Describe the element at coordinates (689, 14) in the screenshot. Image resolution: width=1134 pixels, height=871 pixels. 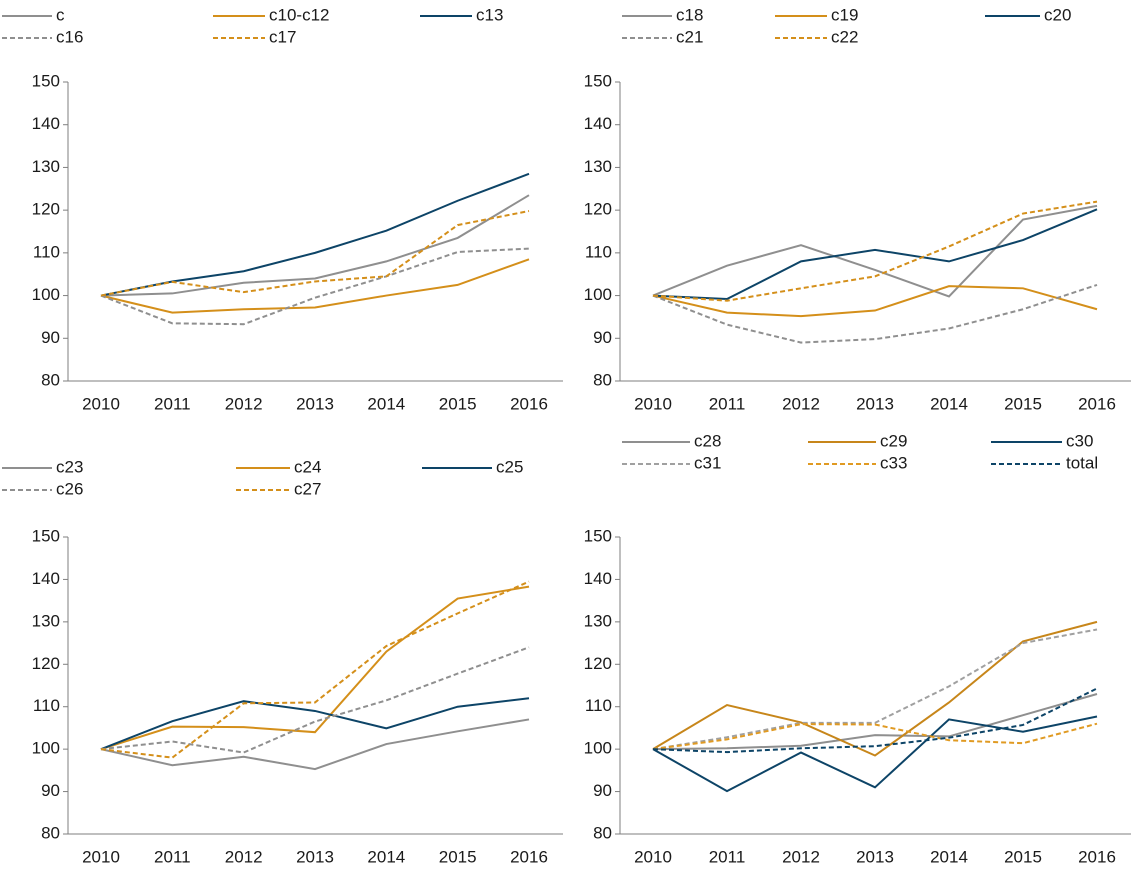
I see `legend-label: c18` at that location.